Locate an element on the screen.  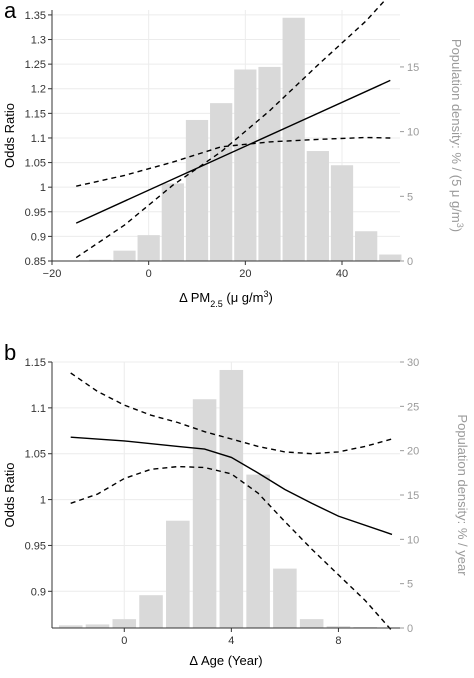
y-tick-label: 1.3 is located at coordinates (38, 41).